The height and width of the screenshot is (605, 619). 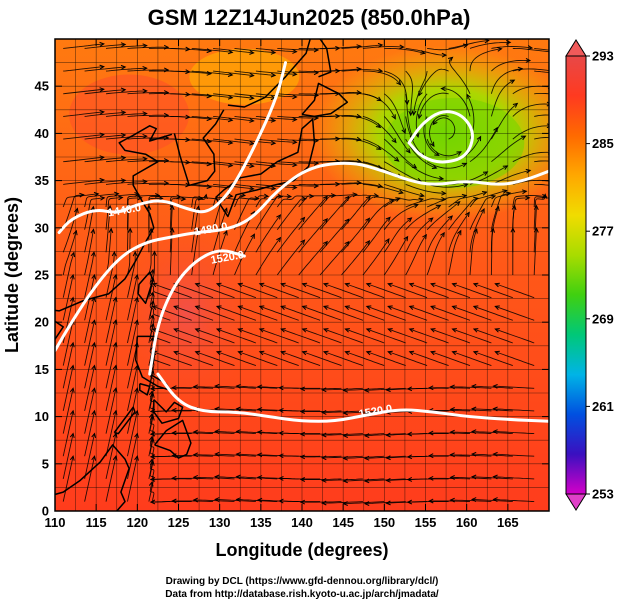 I want to click on china-coastline, so click(x=114, y=218).